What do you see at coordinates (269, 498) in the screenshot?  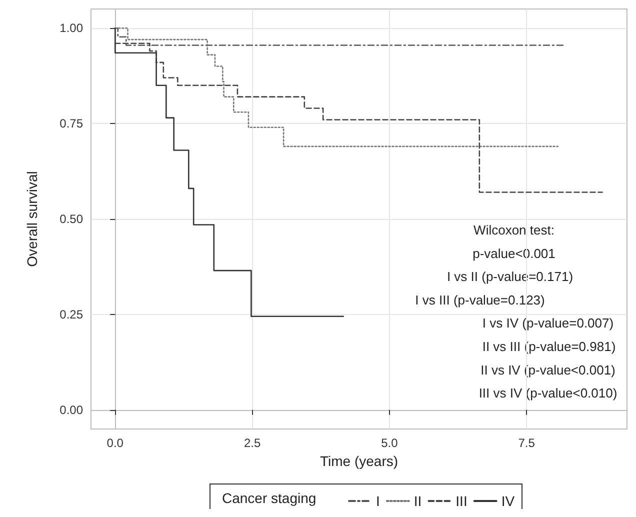 I see `legend-title: Cancer staging` at bounding box center [269, 498].